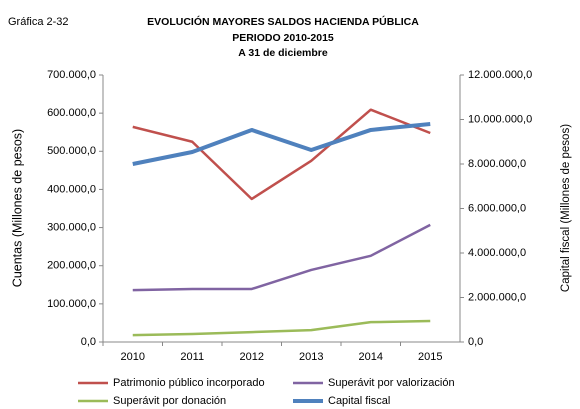 The width and height of the screenshot is (580, 409). What do you see at coordinates (371, 357) in the screenshot?
I see `x-tick-label: 2014` at bounding box center [371, 357].